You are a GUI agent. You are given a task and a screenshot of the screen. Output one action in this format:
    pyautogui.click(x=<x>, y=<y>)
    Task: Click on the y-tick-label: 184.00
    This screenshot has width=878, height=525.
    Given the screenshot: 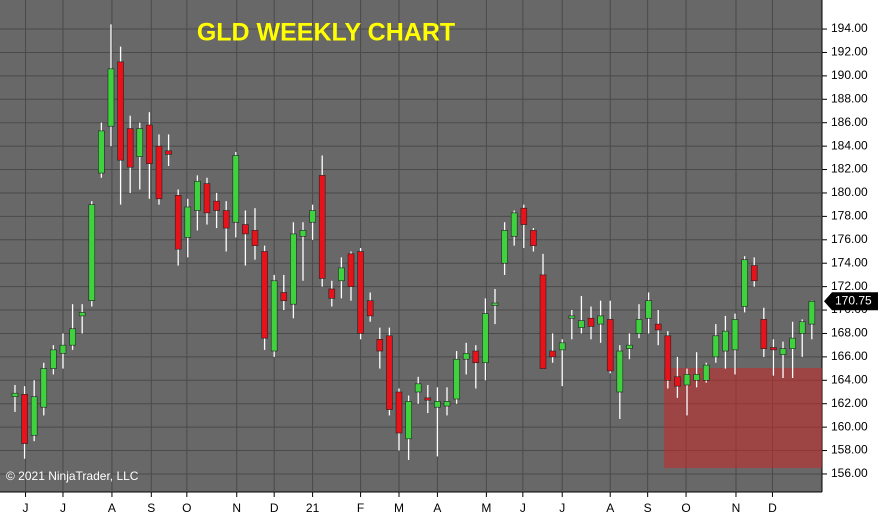 What is the action you would take?
    pyautogui.click(x=849, y=145)
    